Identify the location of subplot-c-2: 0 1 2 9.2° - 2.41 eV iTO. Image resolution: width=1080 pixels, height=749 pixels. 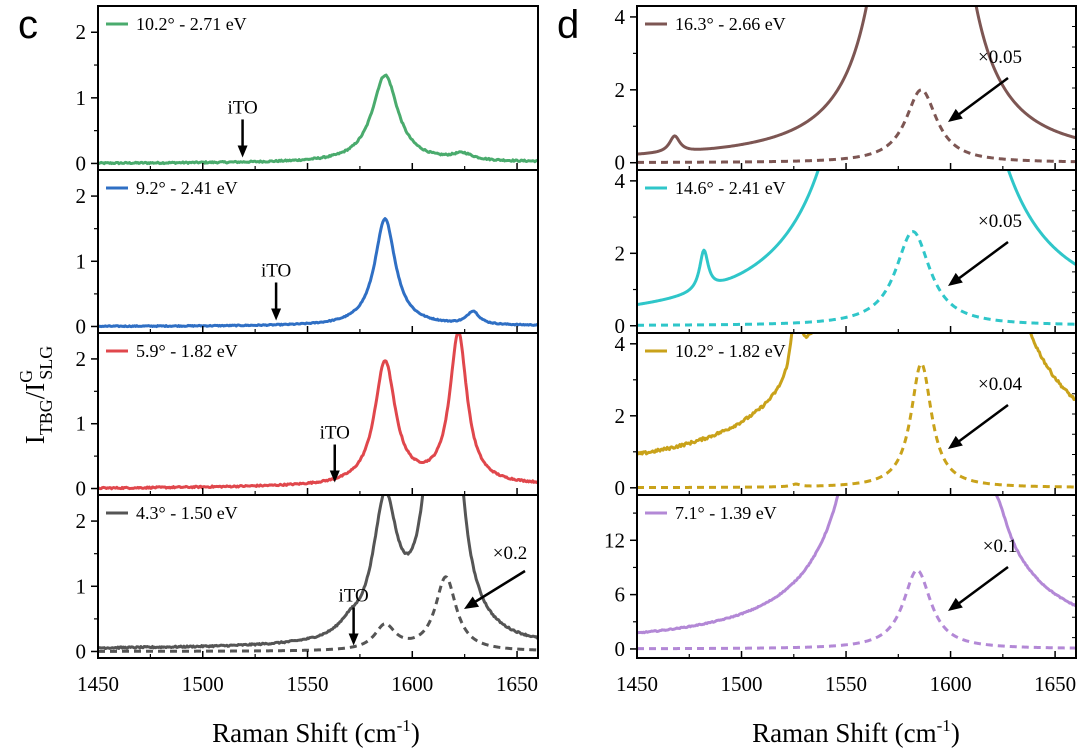
(307, 253).